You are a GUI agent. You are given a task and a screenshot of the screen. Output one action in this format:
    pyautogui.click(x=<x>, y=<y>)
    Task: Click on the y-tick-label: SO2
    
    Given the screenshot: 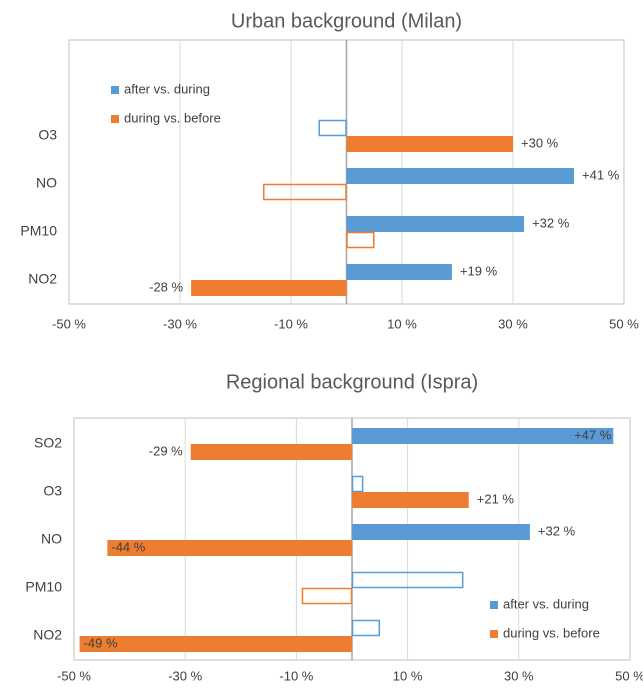 What is the action you would take?
    pyautogui.click(x=48, y=443)
    